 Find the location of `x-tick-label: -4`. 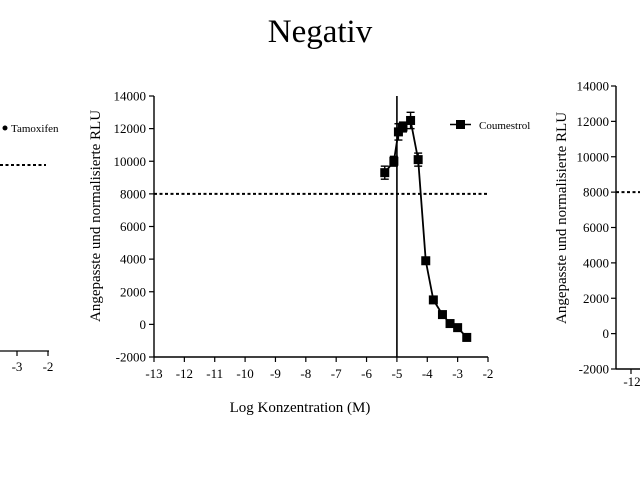

x-tick-label: -4 is located at coordinates (427, 373).